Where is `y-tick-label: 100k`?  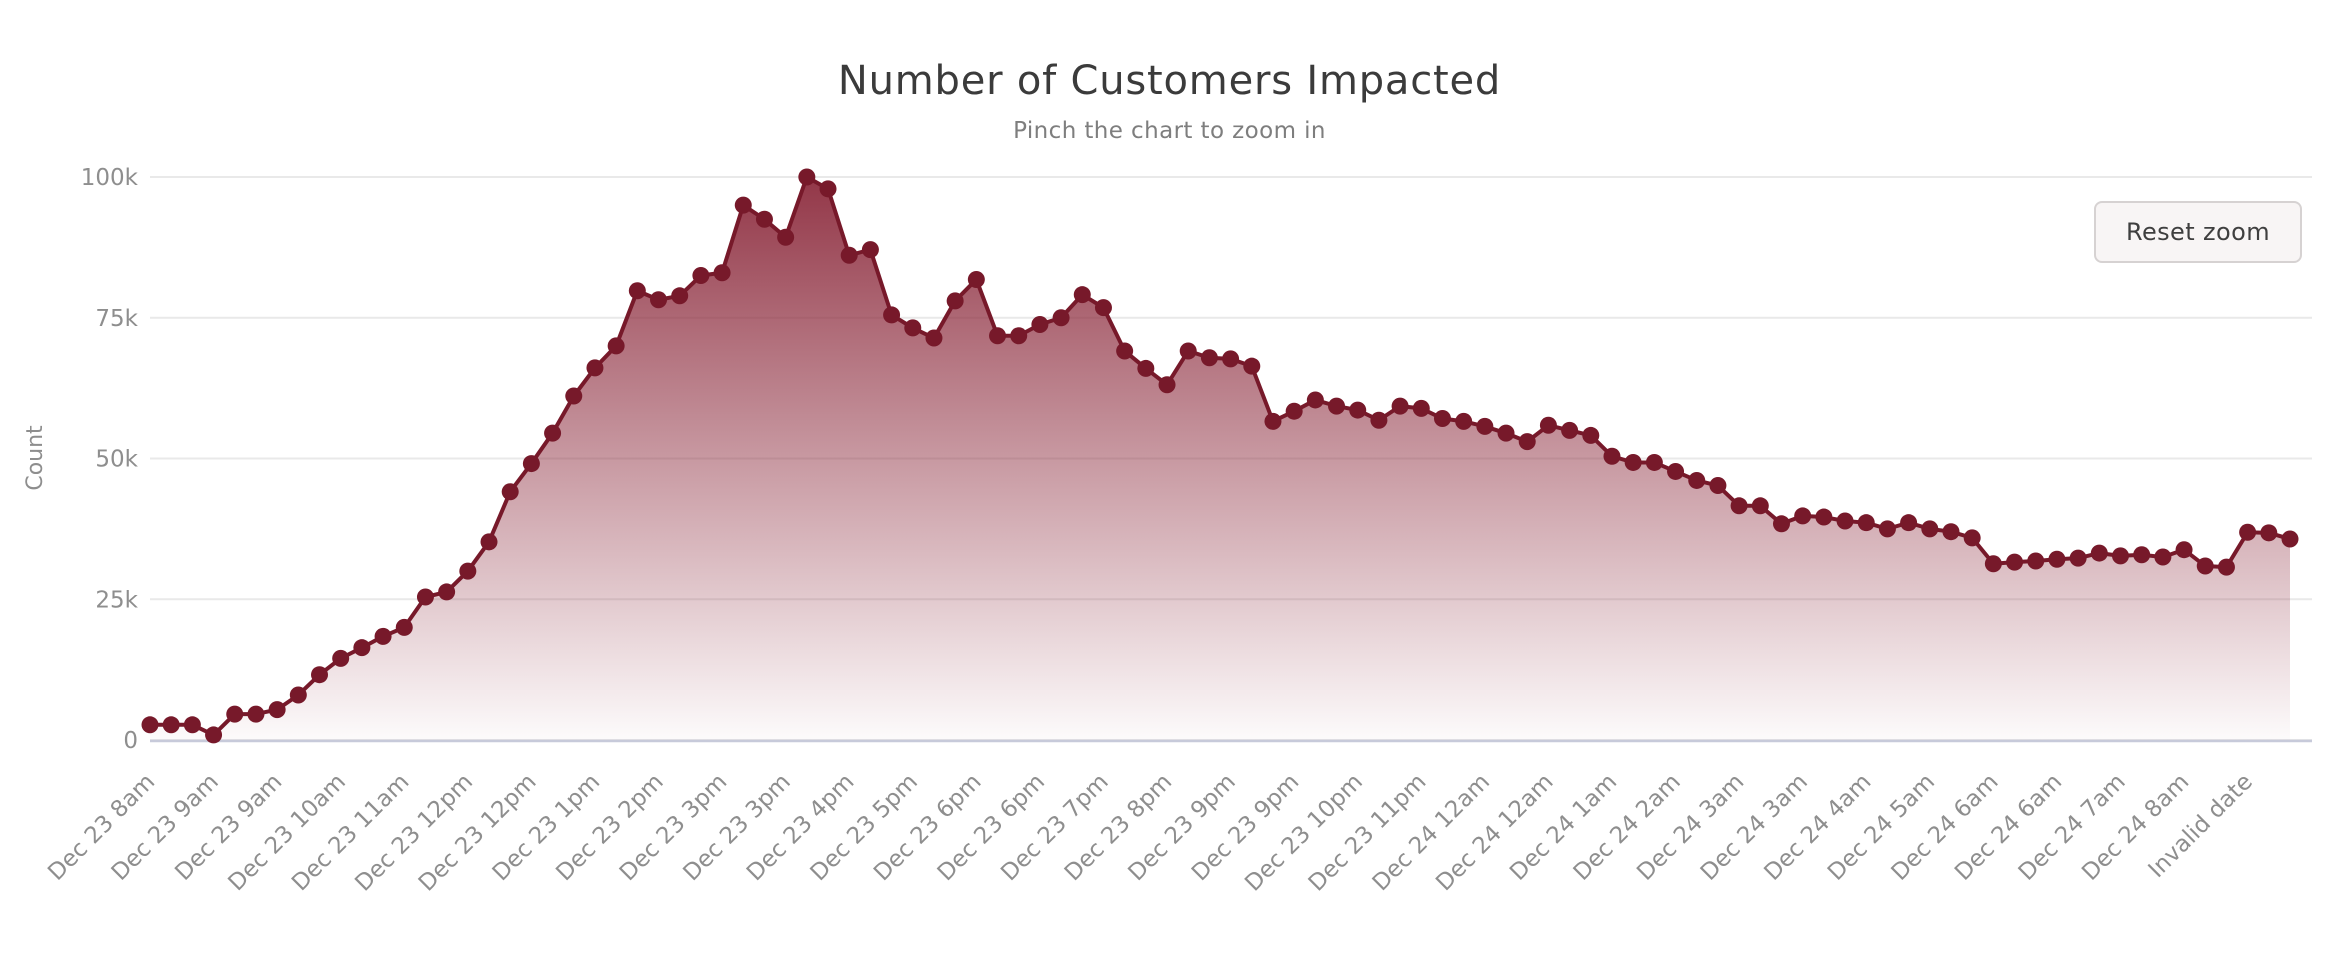 y-tick-label: 100k is located at coordinates (110, 178).